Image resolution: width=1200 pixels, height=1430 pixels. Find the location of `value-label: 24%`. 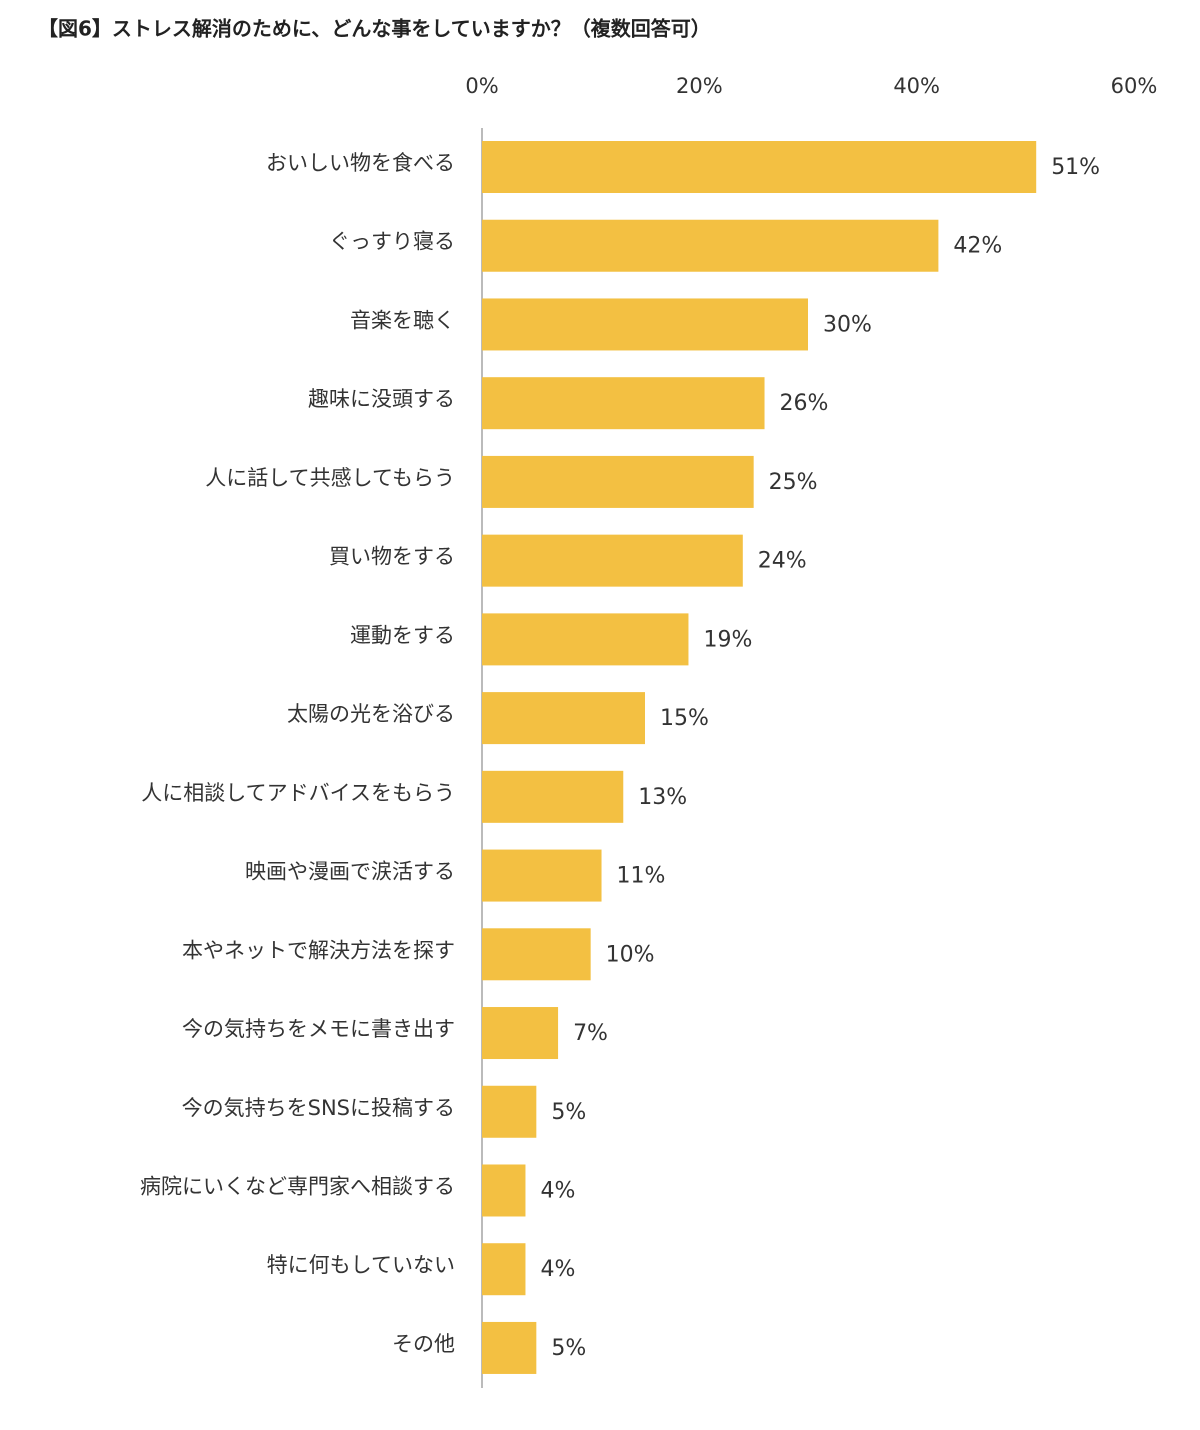

value-label: 24% is located at coordinates (782, 561).